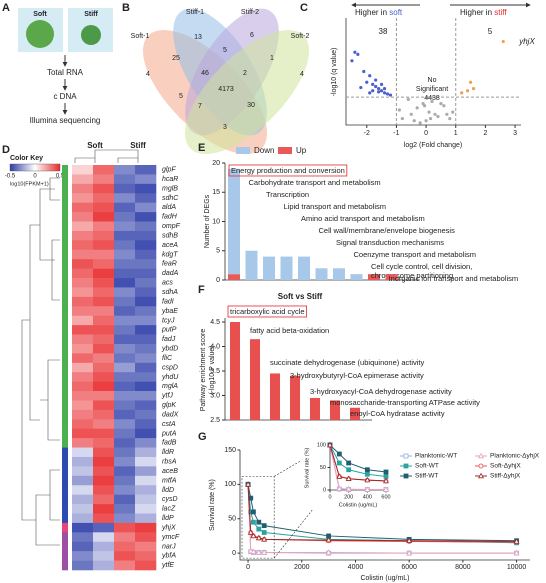 The image size is (546, 583). Describe the element at coordinates (215, 420) in the screenshot. I see `y-tick-label: 2.5` at that location.